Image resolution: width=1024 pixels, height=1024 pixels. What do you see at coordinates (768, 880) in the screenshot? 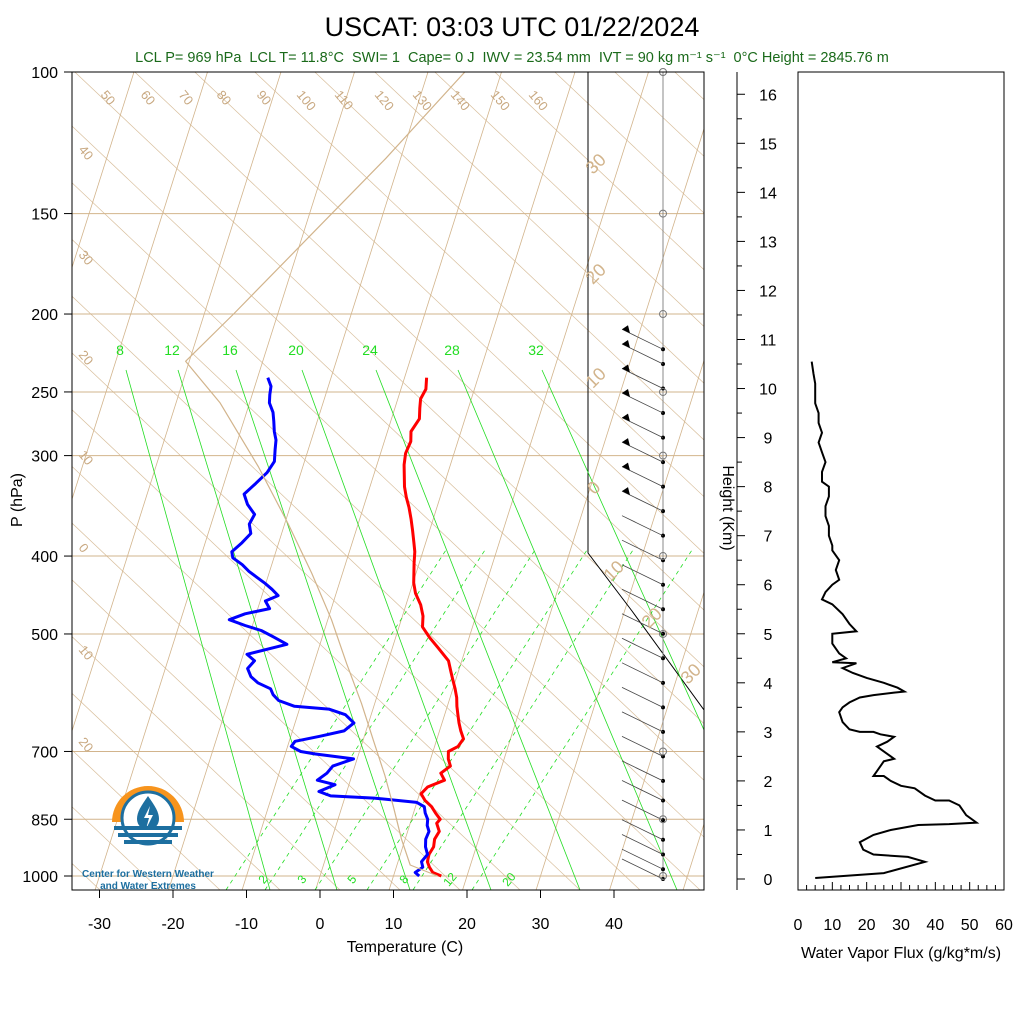
I see `height-tick-label: 0` at bounding box center [768, 880].